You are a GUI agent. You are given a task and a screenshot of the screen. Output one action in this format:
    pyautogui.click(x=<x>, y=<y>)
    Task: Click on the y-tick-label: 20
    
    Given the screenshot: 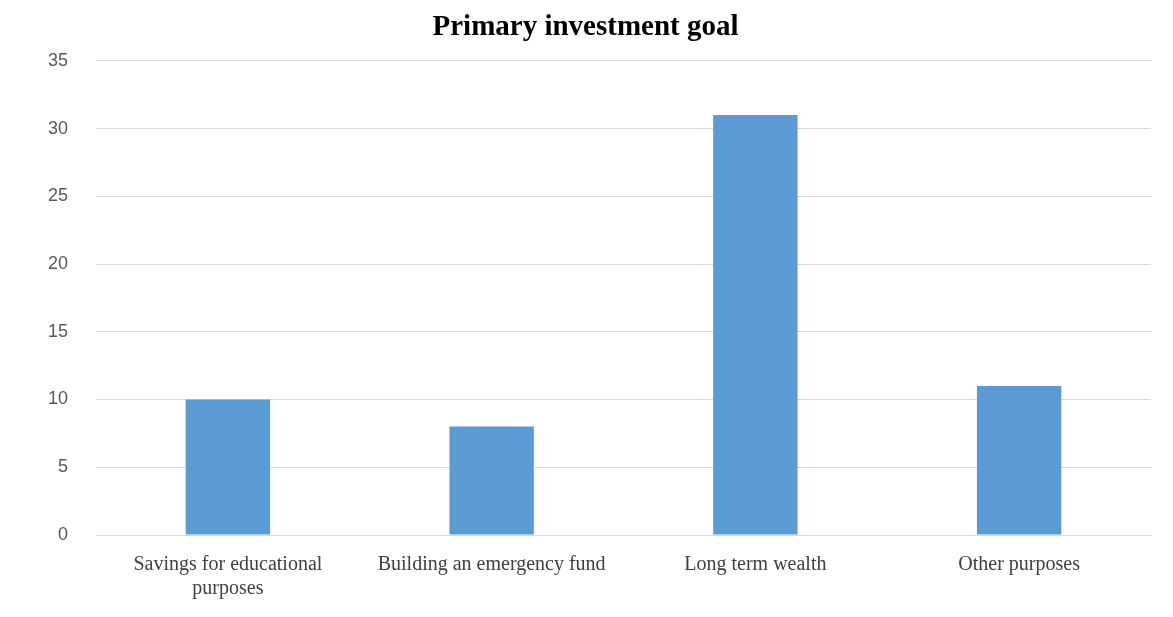 What is the action you would take?
    pyautogui.click(x=58, y=263)
    